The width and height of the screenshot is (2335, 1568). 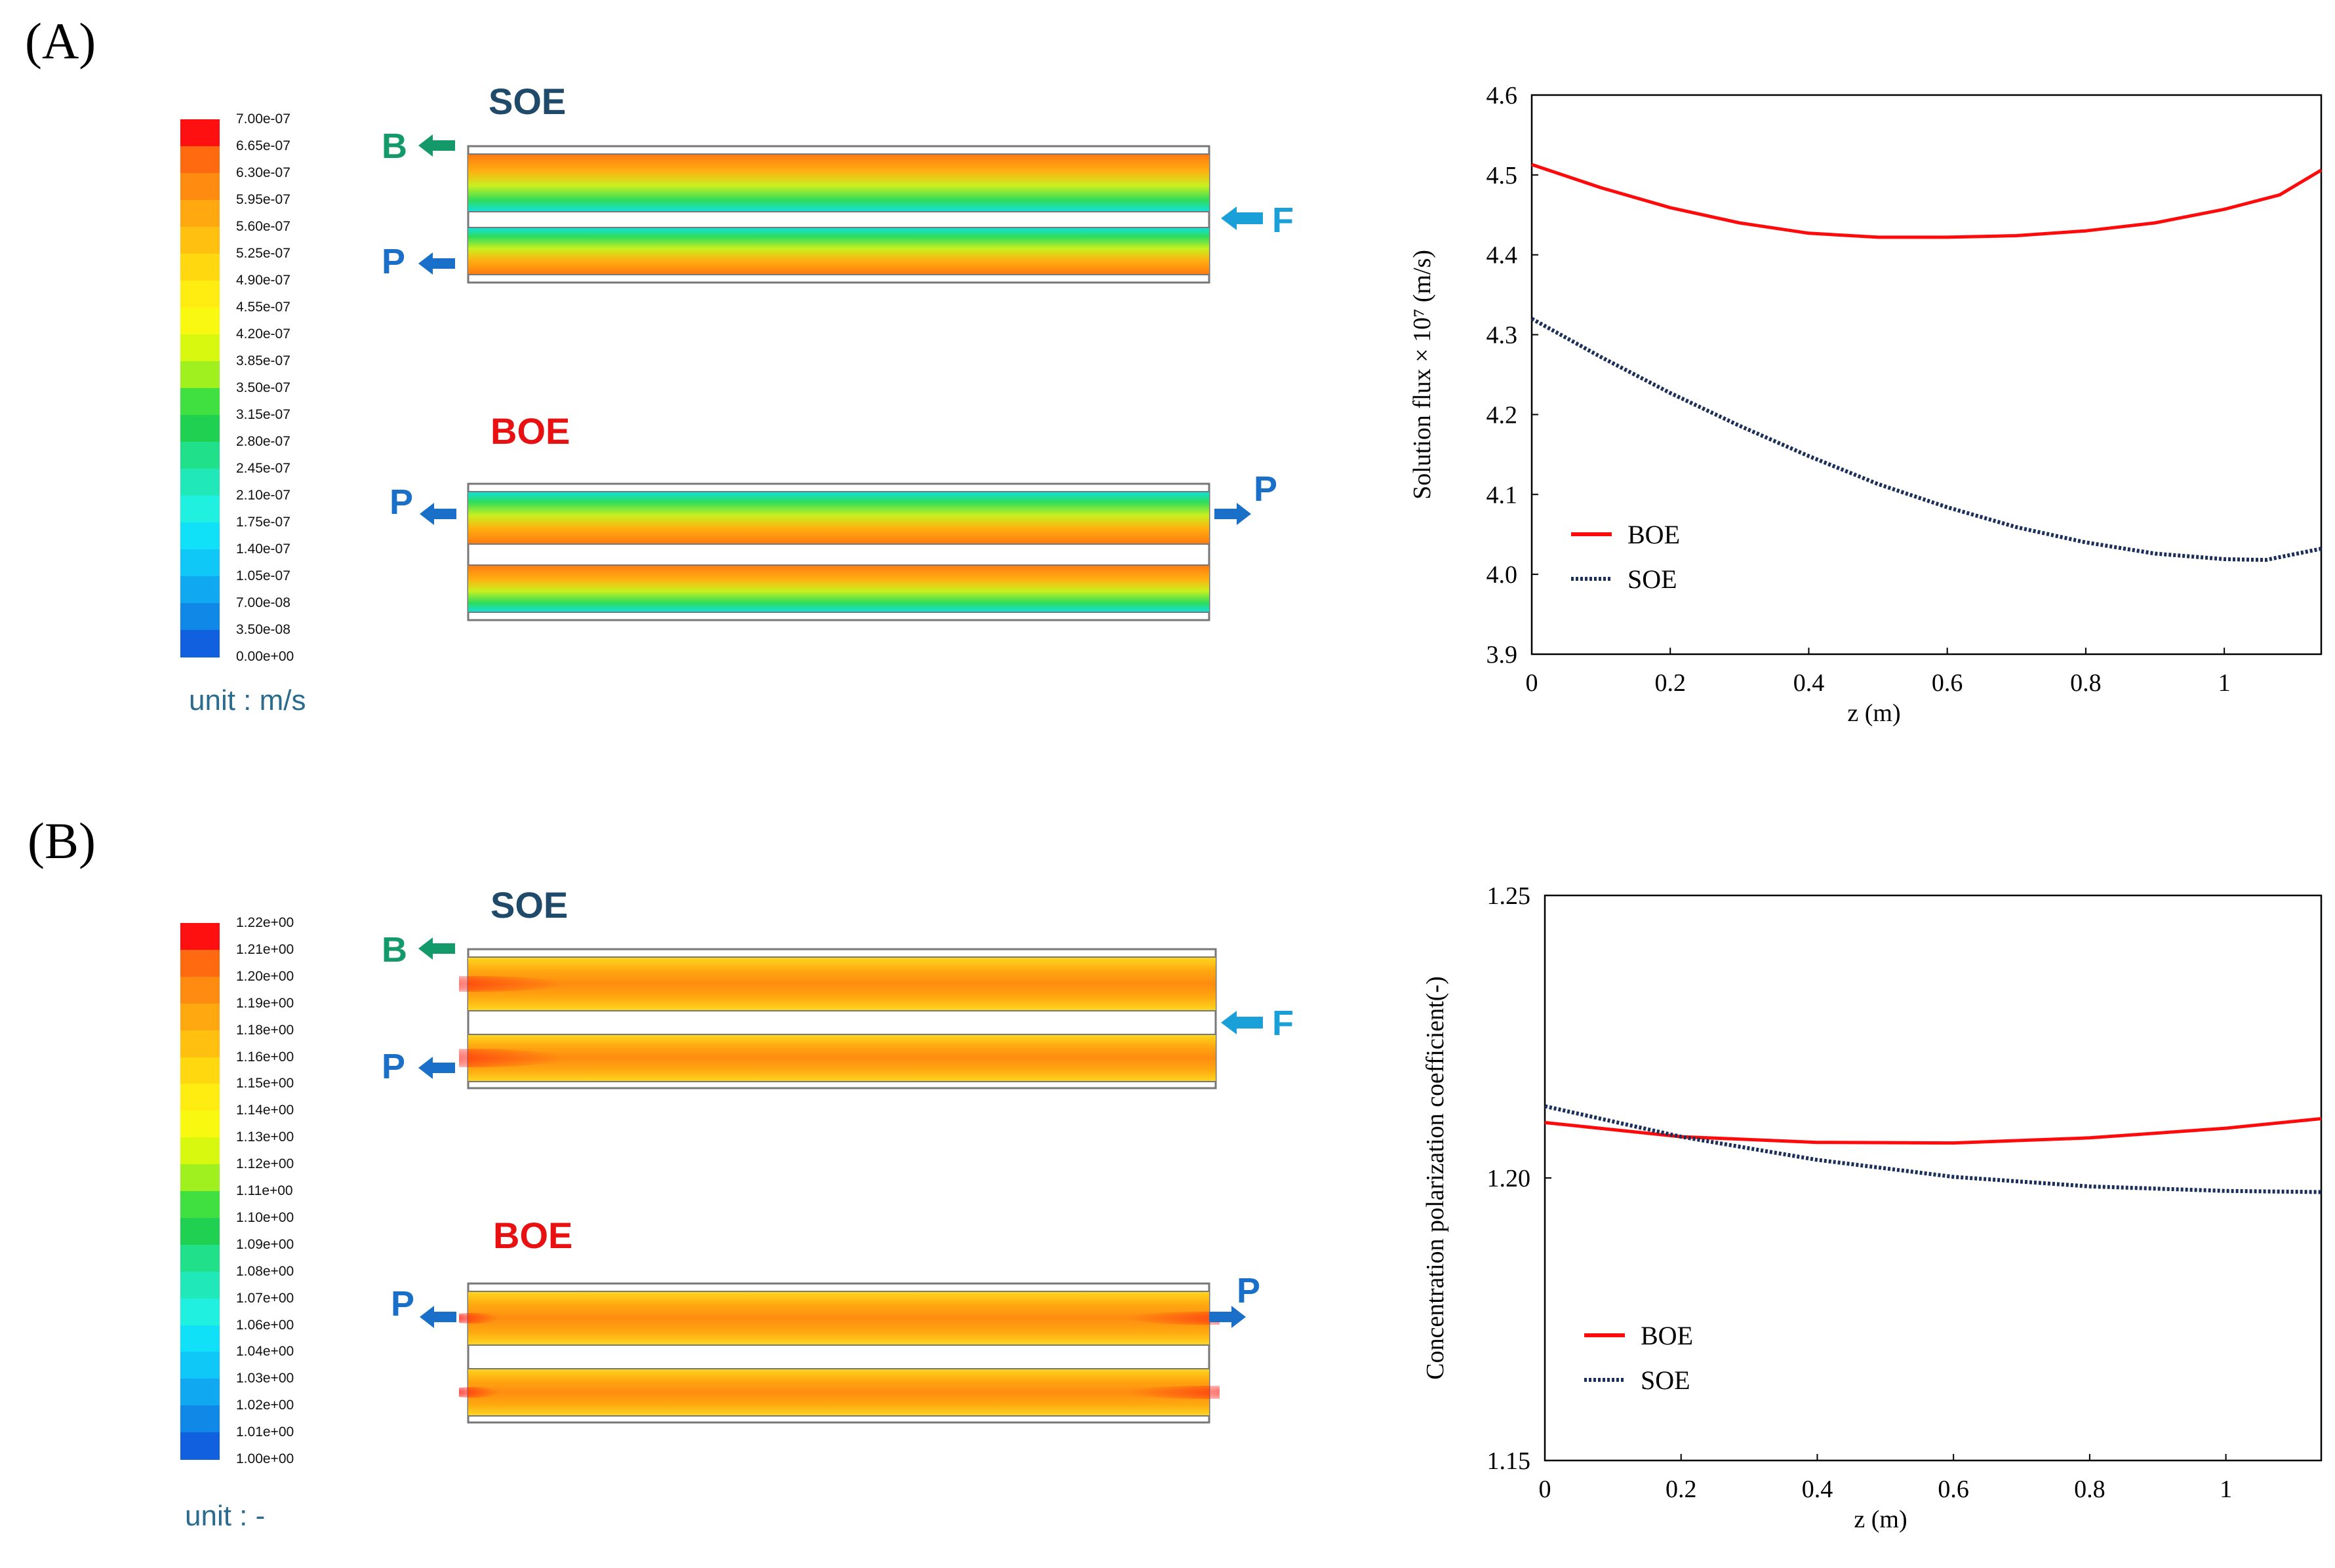 What do you see at coordinates (2226, 1489) in the screenshot?
I see `x-tick-label: 1` at bounding box center [2226, 1489].